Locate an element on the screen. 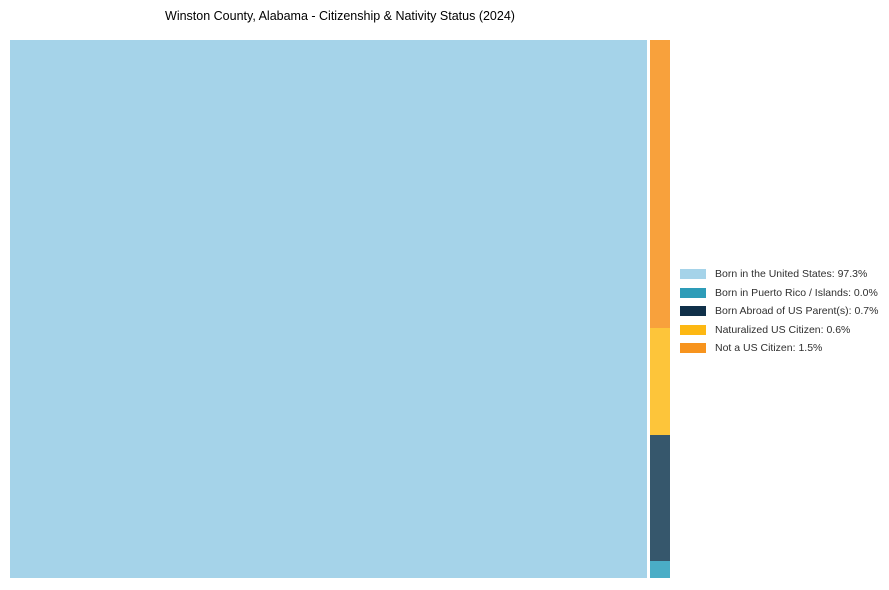 Image resolution: width=889 pixels, height=590 pixels. treemap-cell-born-in-puerto-rico-islands is located at coordinates (660, 569).